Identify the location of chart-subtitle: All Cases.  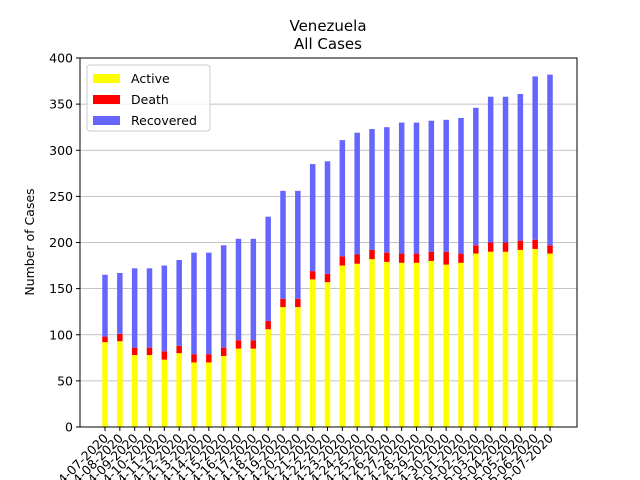
(328, 44).